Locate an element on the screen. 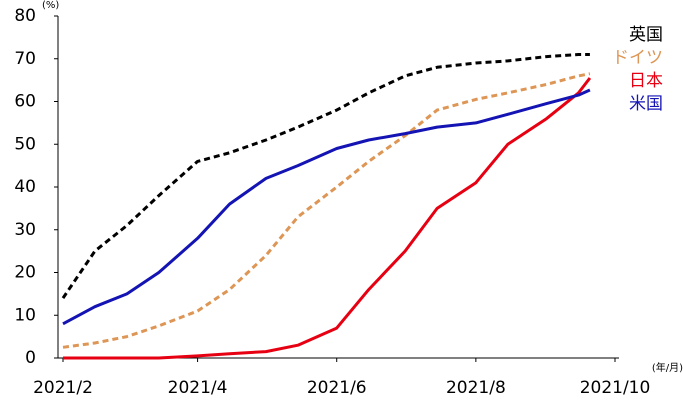  x-tick-label: 2021/10 is located at coordinates (615, 388).